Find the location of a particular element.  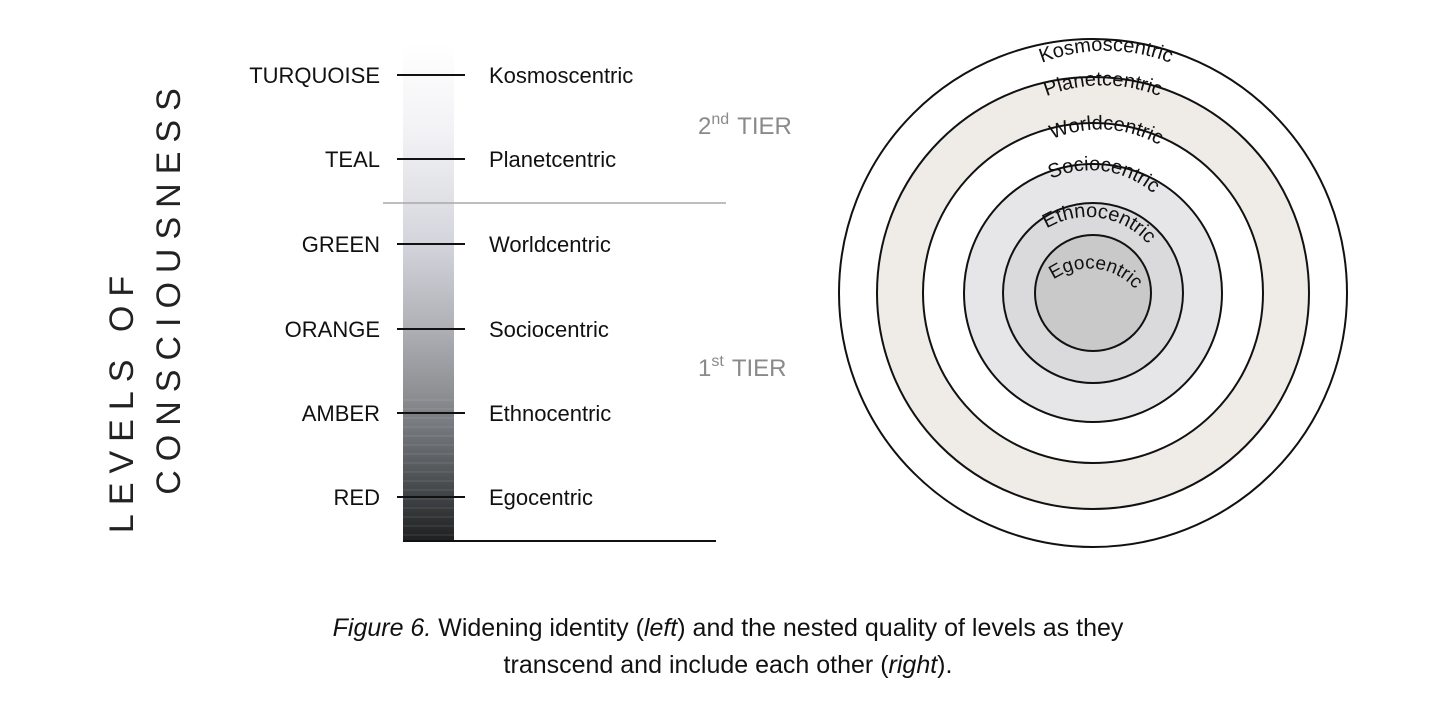

level-color-name: GREEN is located at coordinates (341, 244).